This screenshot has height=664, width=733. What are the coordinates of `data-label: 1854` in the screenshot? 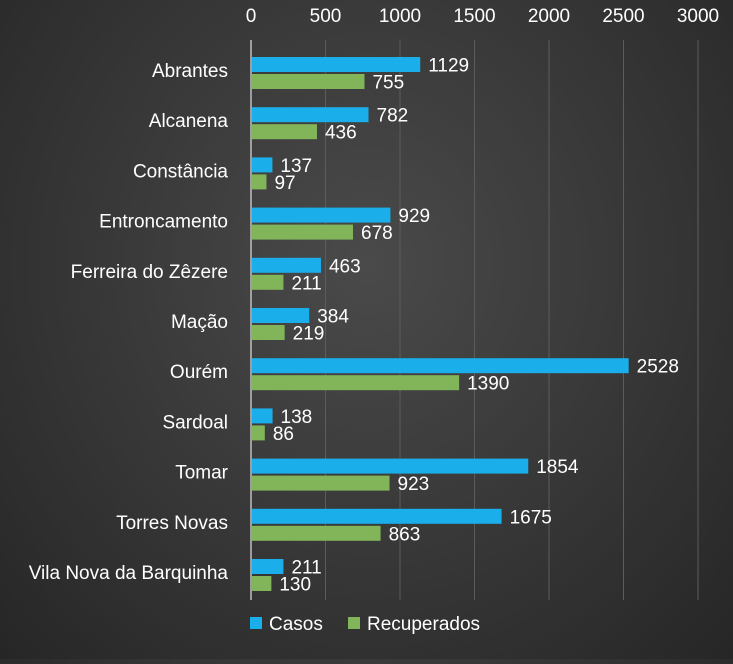 It's located at (557, 467).